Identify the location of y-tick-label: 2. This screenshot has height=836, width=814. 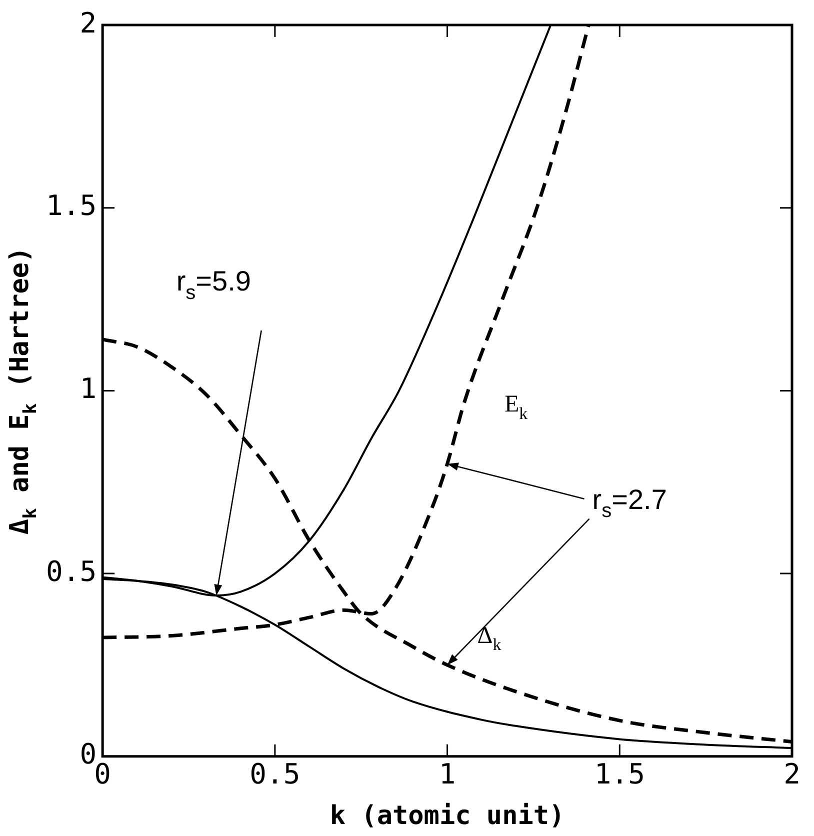
(88, 23).